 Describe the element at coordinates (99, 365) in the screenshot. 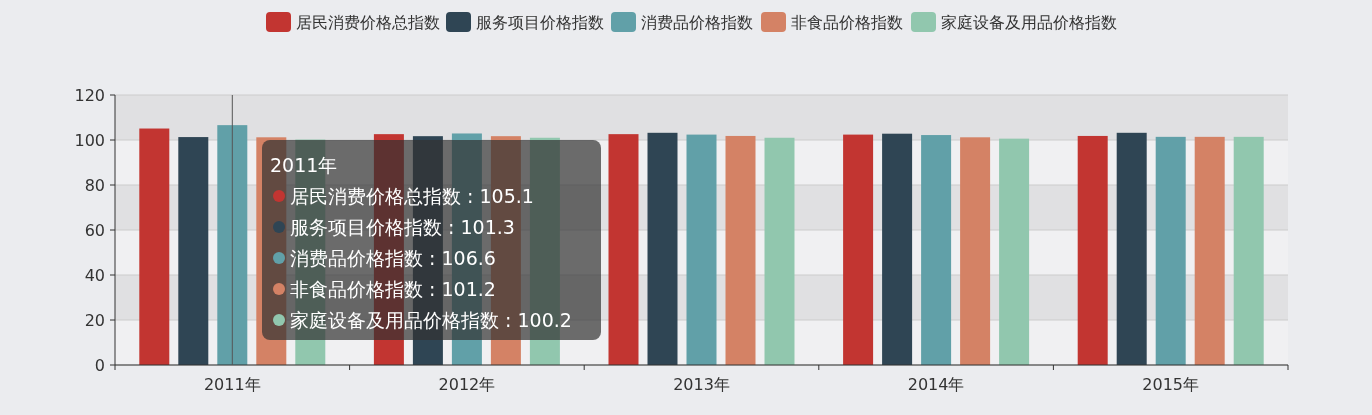

I see `y-tick-label: 0` at that location.